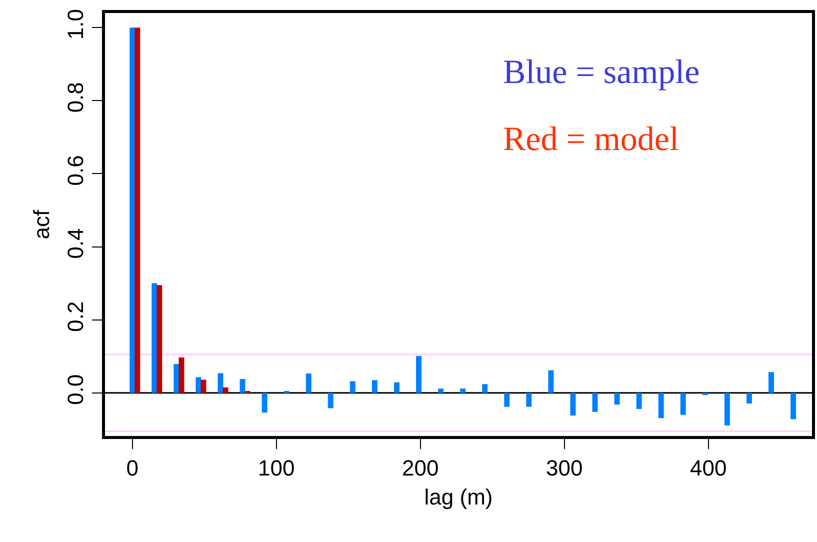 Image resolution: width=817 pixels, height=542 pixels. I want to click on x-tick-label: 200, so click(420, 467).